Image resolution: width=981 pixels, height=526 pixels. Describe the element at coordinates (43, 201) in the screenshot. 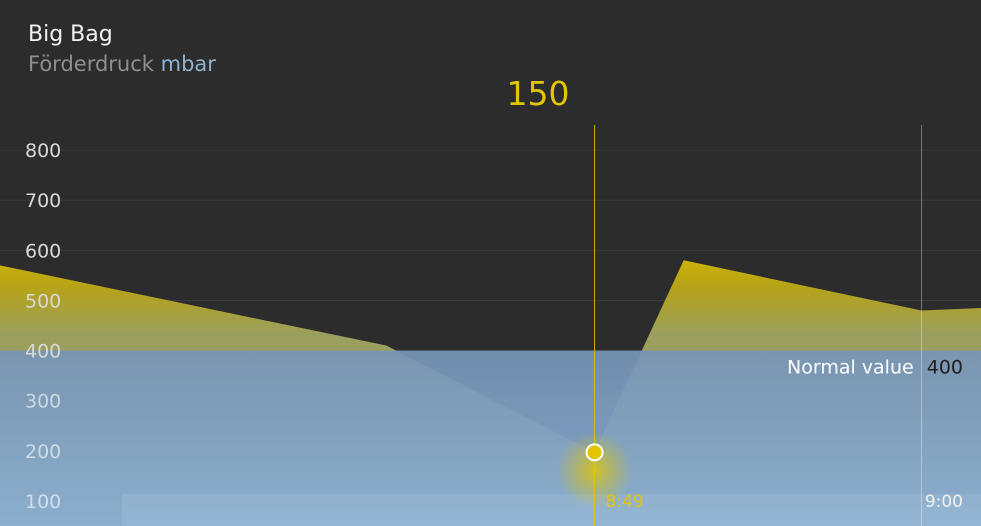

I see `y-tick-label-700: 700` at that location.